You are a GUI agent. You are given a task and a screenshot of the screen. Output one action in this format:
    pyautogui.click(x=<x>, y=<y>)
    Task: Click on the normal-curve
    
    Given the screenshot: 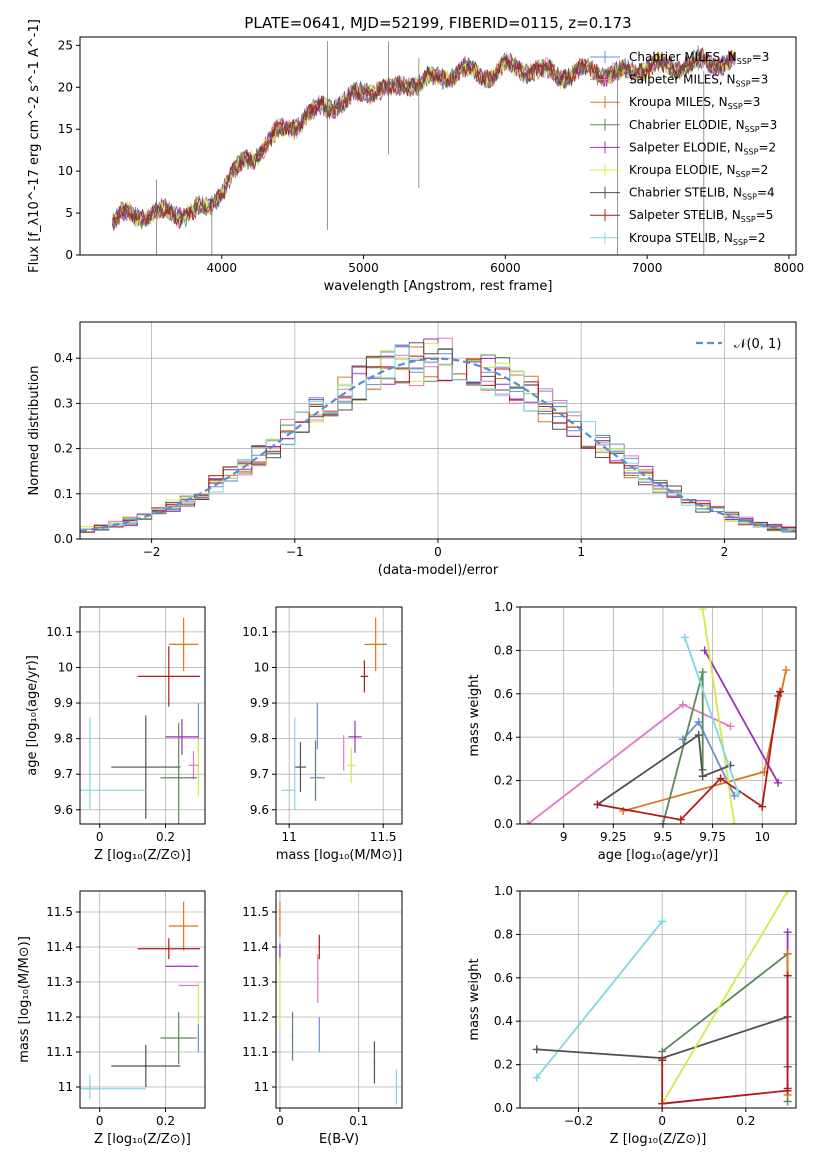 What is the action you would take?
    pyautogui.click(x=438, y=445)
    